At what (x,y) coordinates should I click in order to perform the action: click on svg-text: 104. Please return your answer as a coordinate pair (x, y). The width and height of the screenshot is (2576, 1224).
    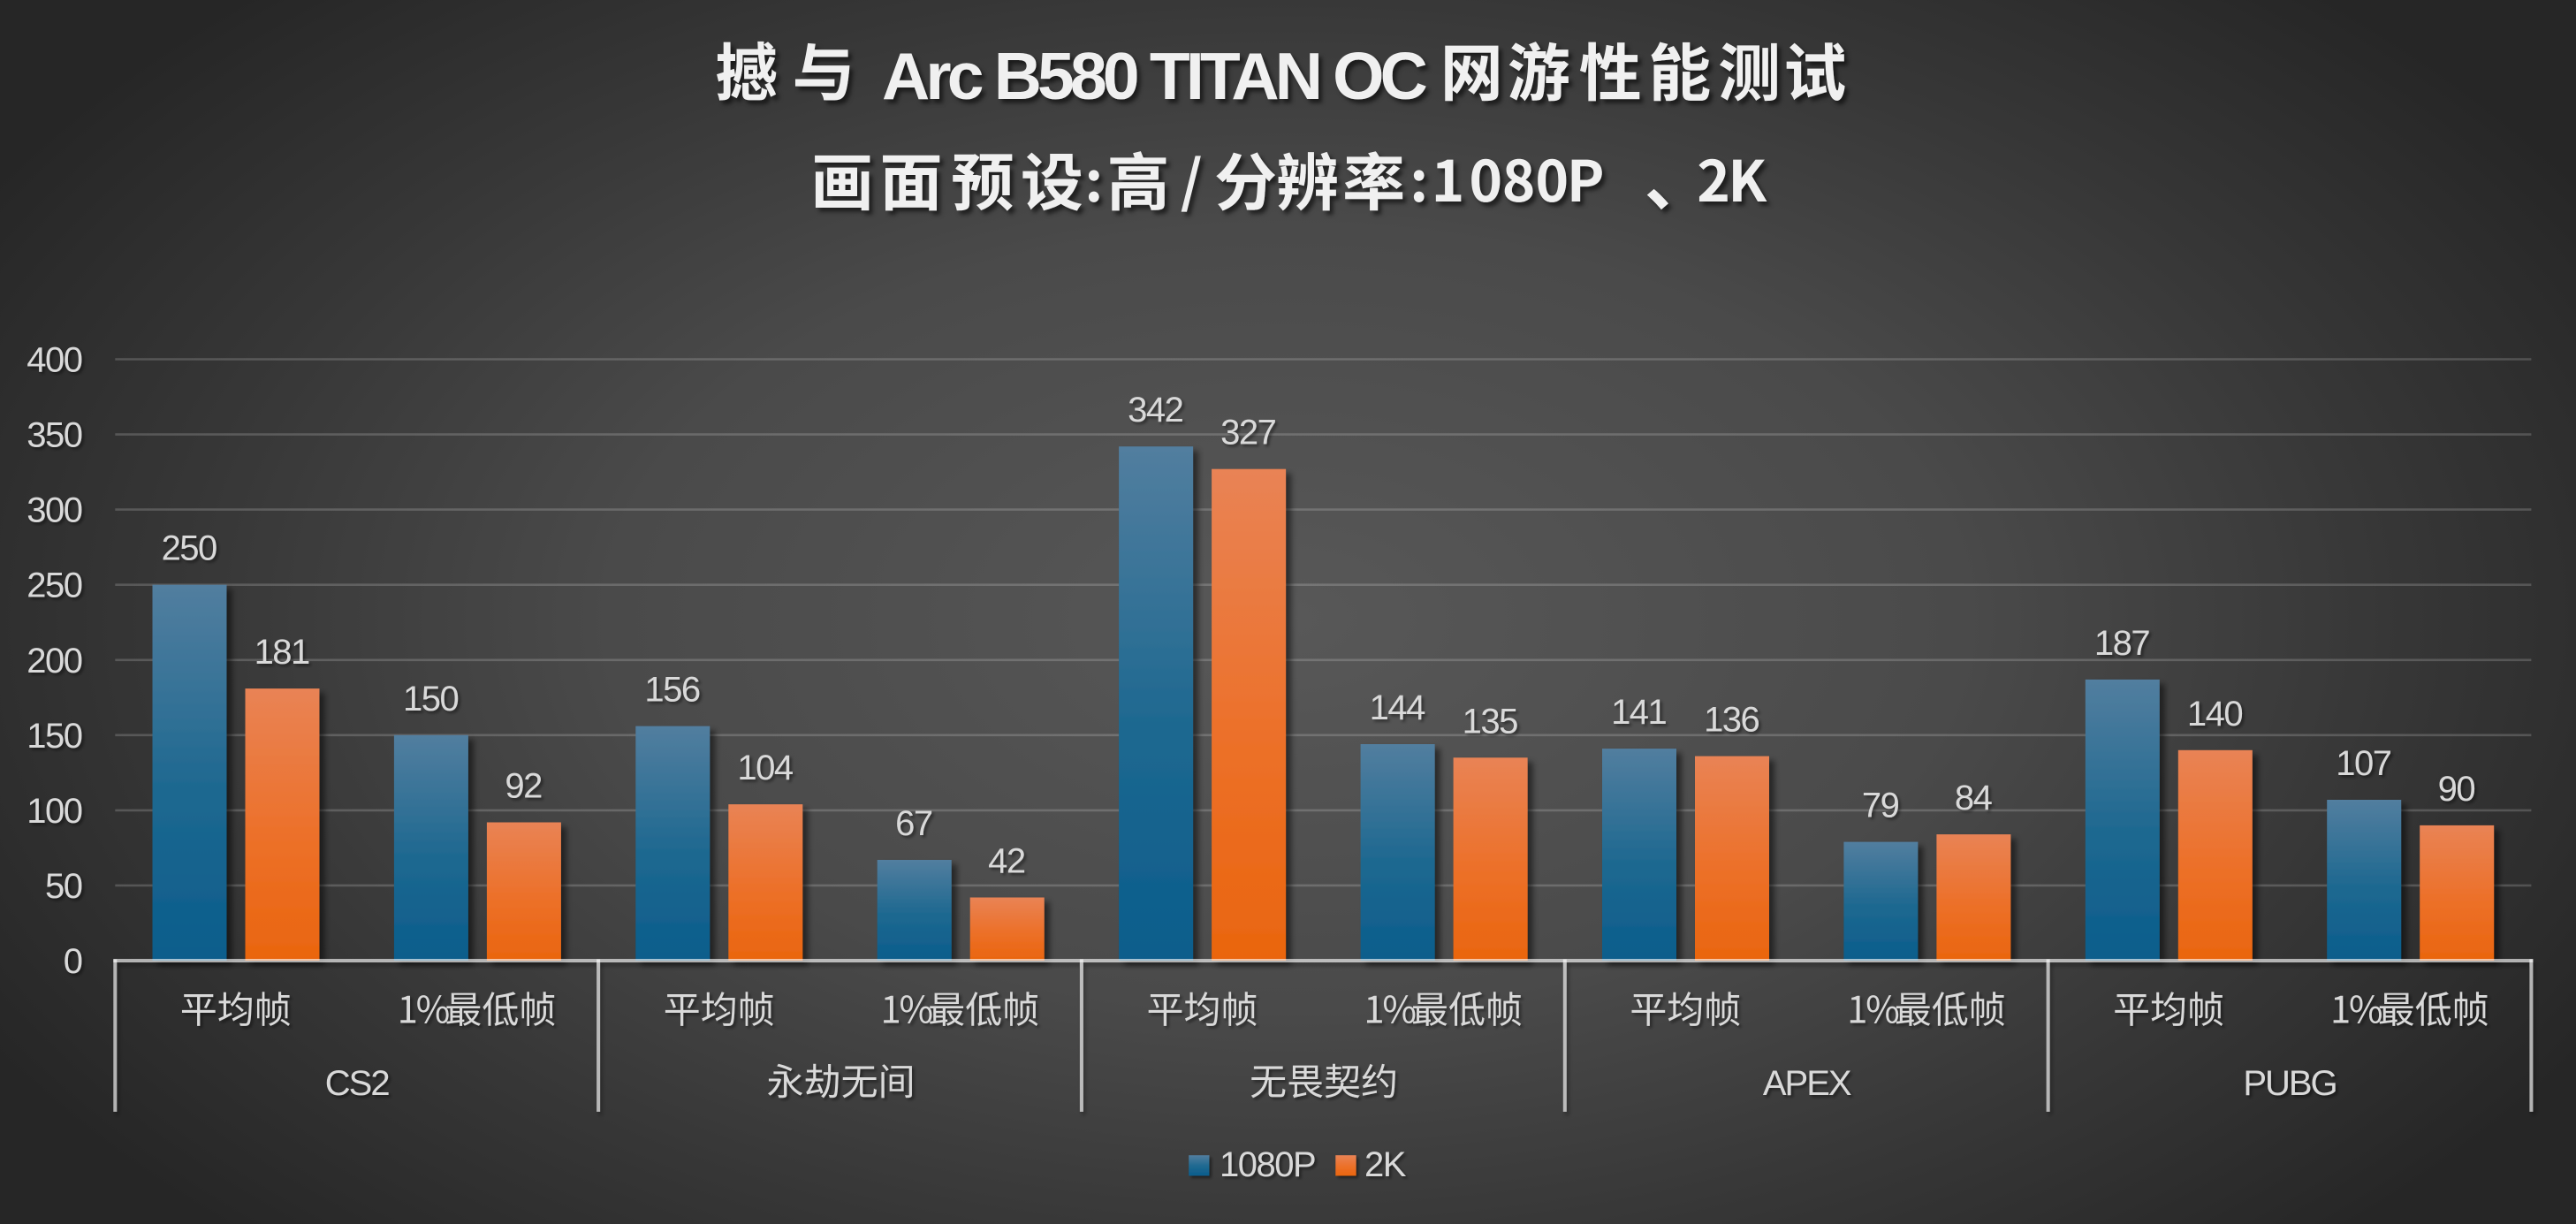
    Looking at the image, I should click on (765, 768).